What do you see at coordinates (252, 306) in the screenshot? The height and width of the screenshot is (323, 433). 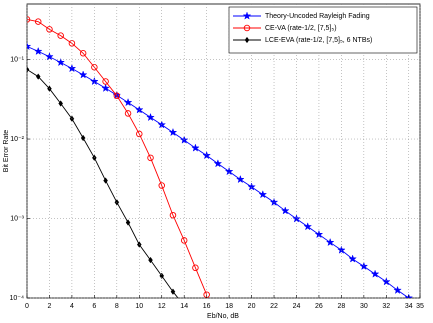 I see `x-tick-label: 20` at bounding box center [252, 306].